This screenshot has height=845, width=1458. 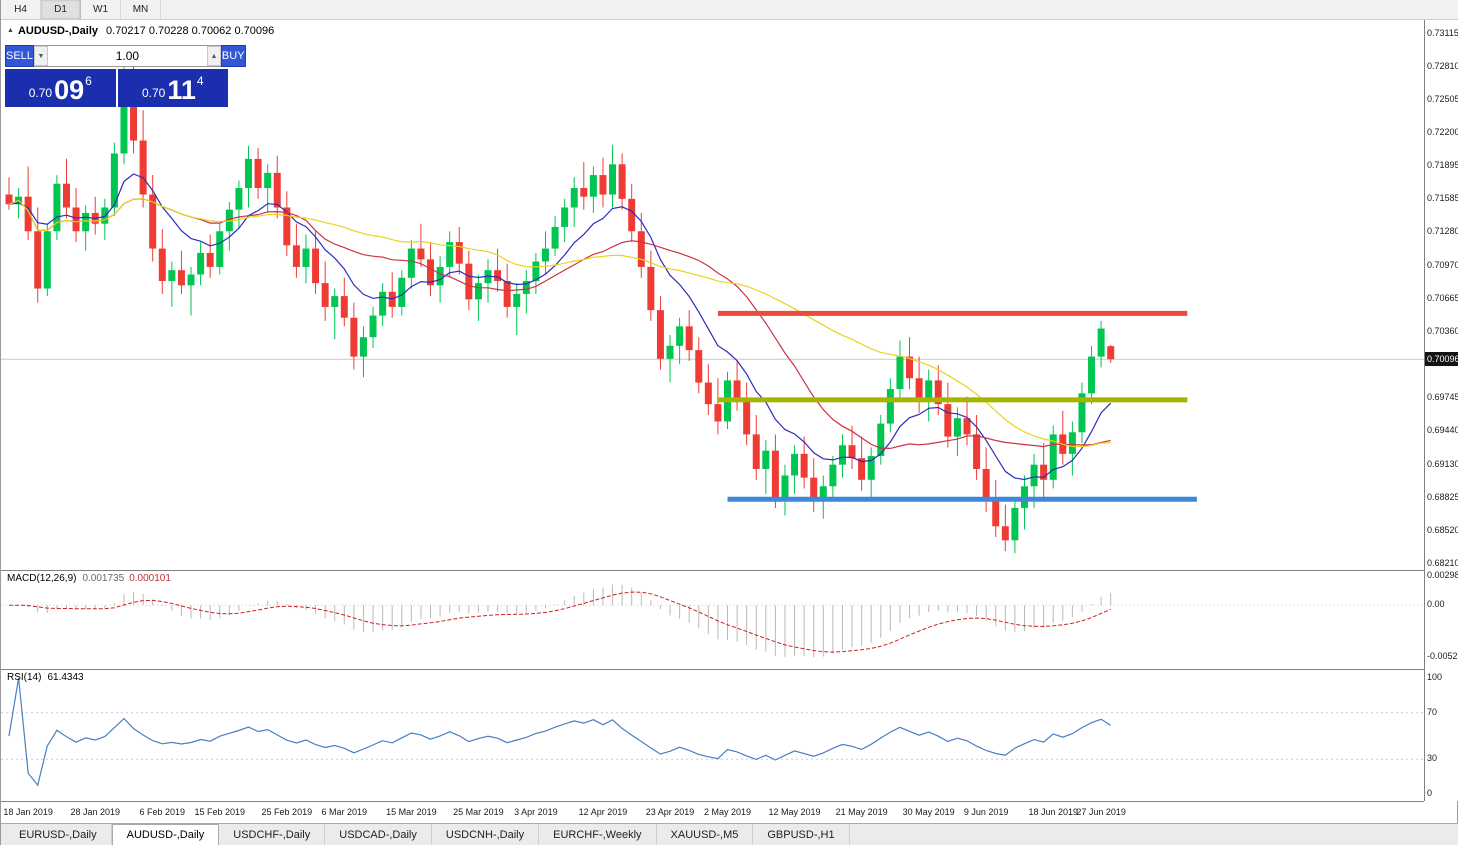 I want to click on date-label: 6 Mar 2019, so click(x=344, y=812).